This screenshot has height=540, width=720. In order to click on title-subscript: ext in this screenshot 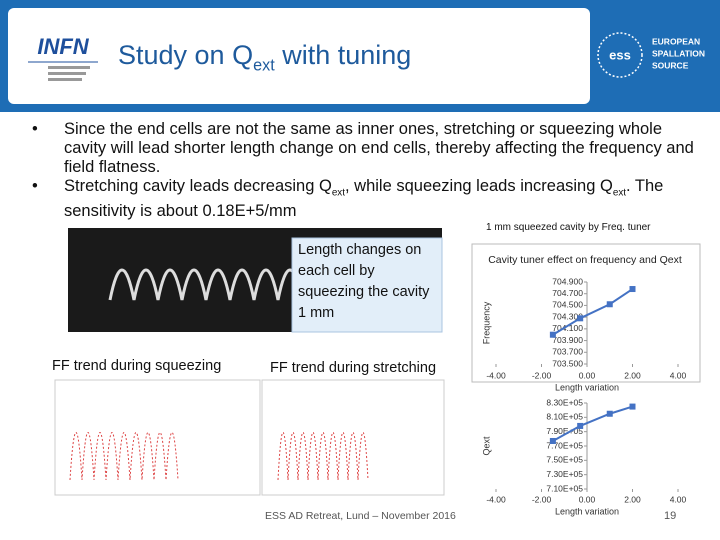, I will do `click(264, 65)`.